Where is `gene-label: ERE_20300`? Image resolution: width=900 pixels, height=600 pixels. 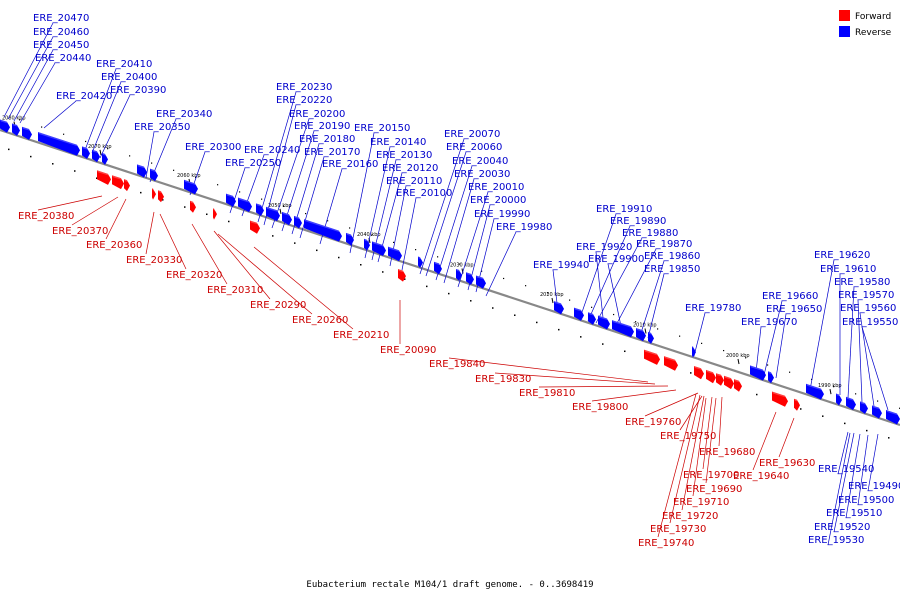
gene-label: ERE_20300 is located at coordinates (213, 147).